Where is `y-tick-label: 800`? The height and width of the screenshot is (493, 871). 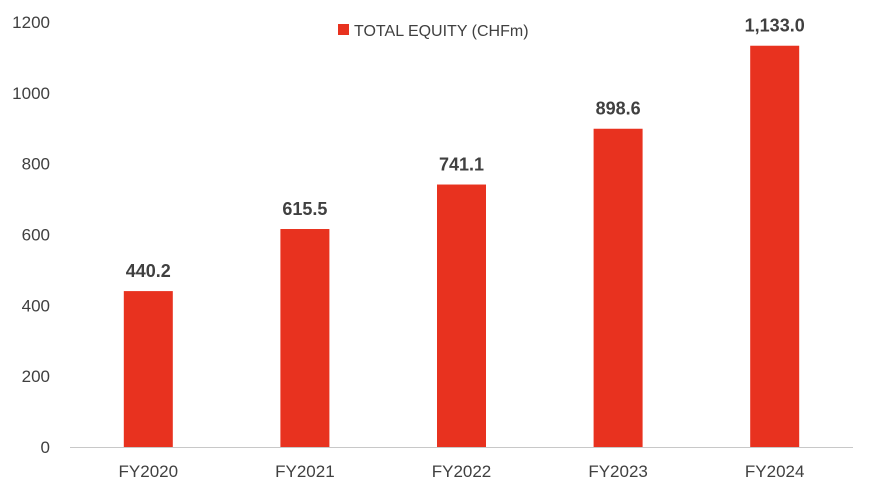 y-tick-label: 800 is located at coordinates (36, 164).